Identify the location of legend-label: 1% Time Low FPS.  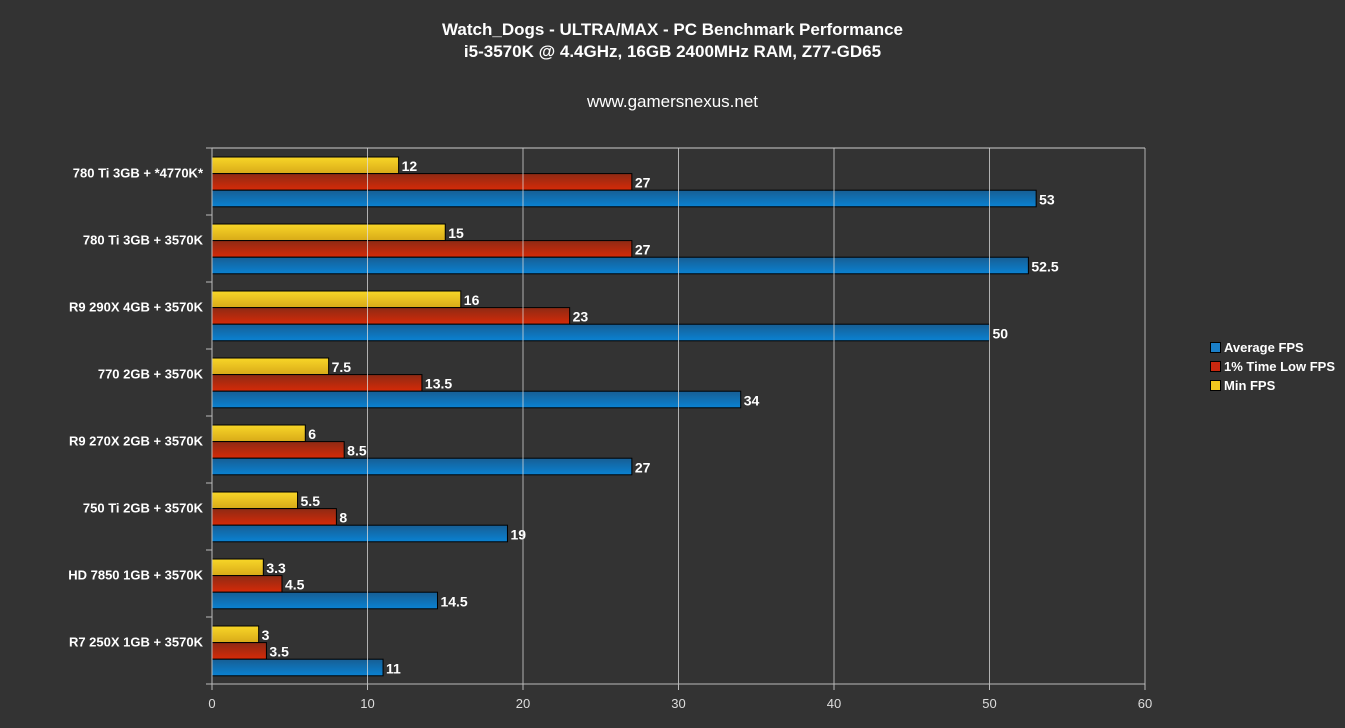
(1280, 366).